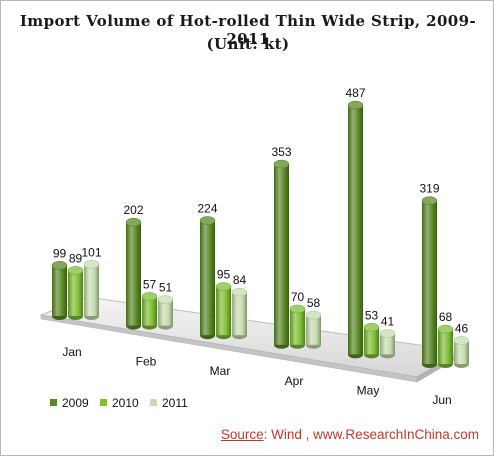 Image resolution: width=494 pixels, height=456 pixels. I want to click on bar-feb-2009, so click(133, 273).